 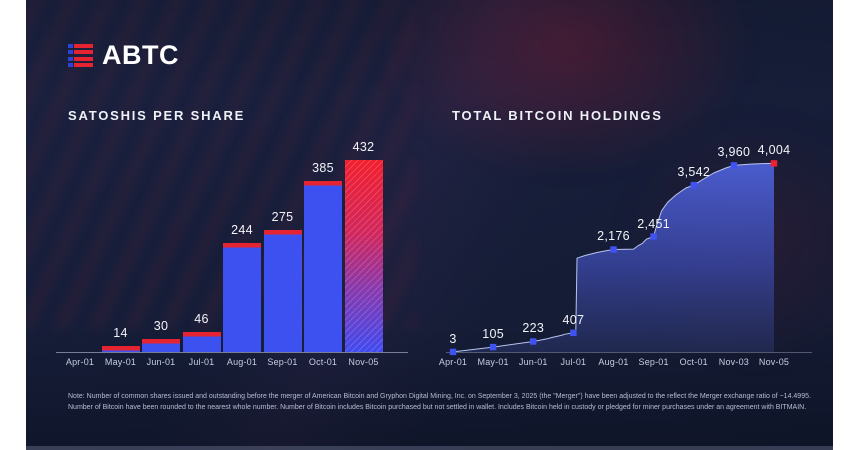 I want to click on bar-tick-label: Nov-05, so click(x=363, y=362).